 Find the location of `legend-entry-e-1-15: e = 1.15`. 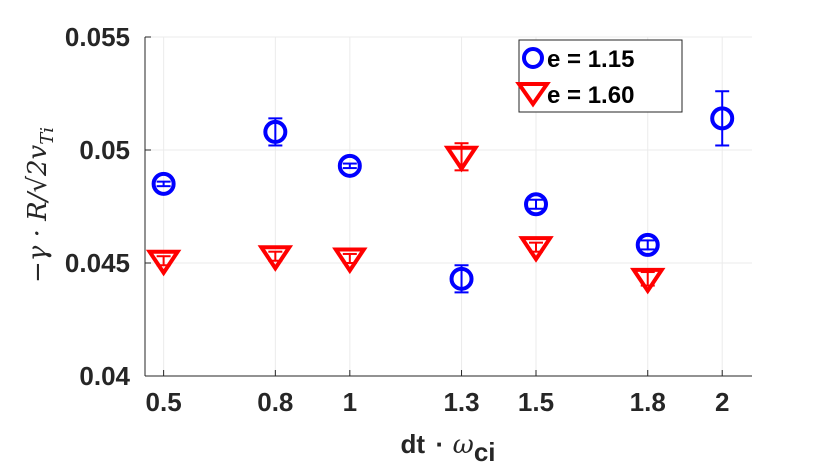

legend-entry-e-1-15: e = 1.15 is located at coordinates (578, 59).